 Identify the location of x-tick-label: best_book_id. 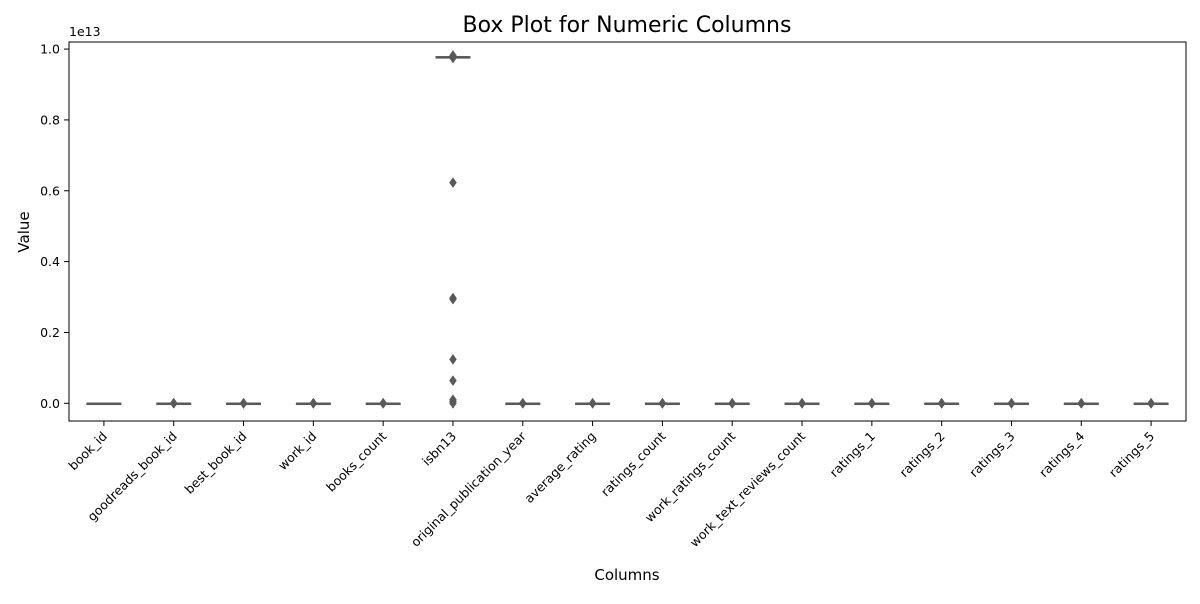
(215, 463).